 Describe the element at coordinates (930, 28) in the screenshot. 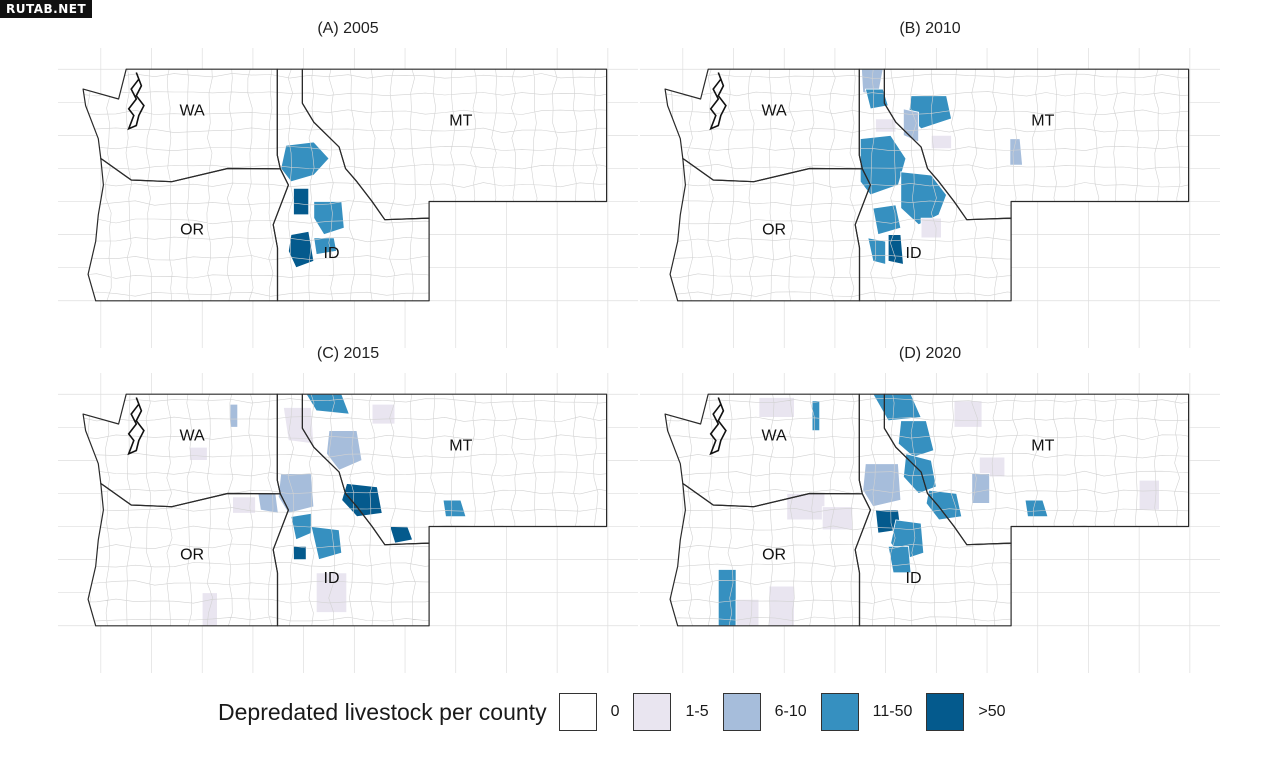

I see `panel-title: (B) 2010` at that location.